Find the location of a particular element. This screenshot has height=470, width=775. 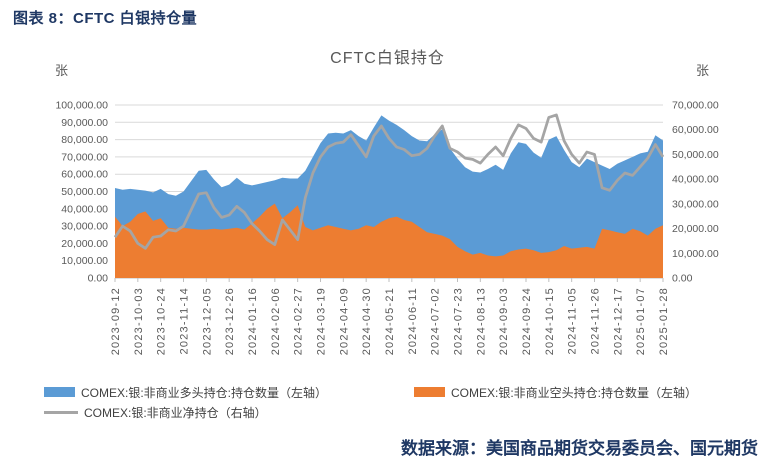

svg-text: 2024-07-02 is located at coordinates (436, 321).